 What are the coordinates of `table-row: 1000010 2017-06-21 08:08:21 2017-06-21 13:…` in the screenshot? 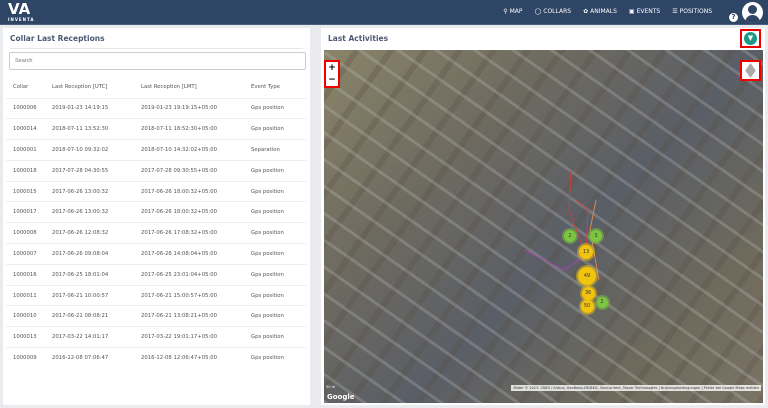 It's located at (156, 316).